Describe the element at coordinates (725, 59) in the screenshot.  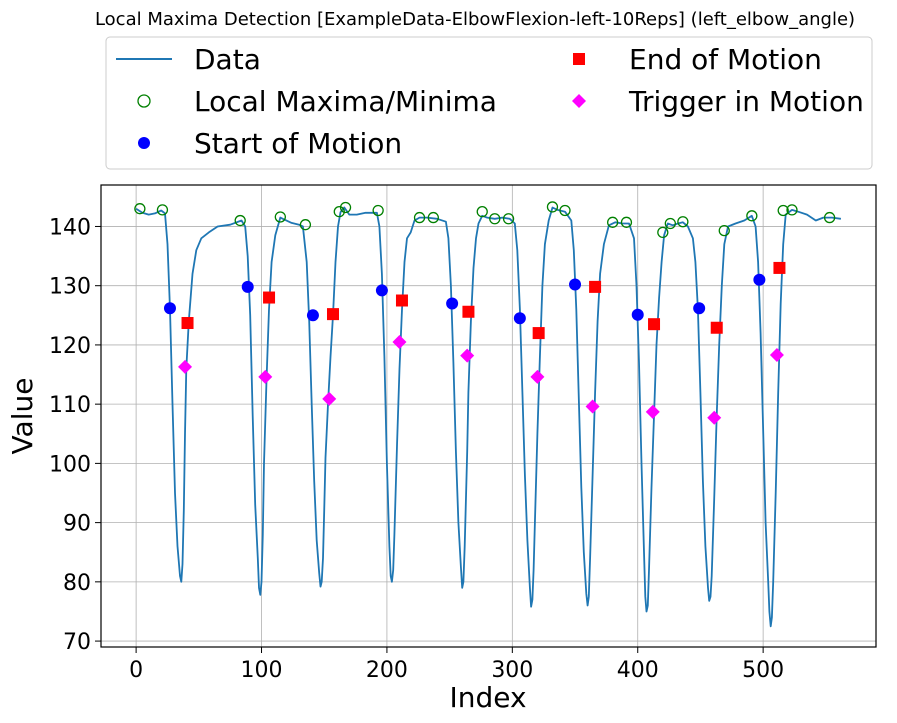
I see `legend-label-end: End of Motion` at that location.